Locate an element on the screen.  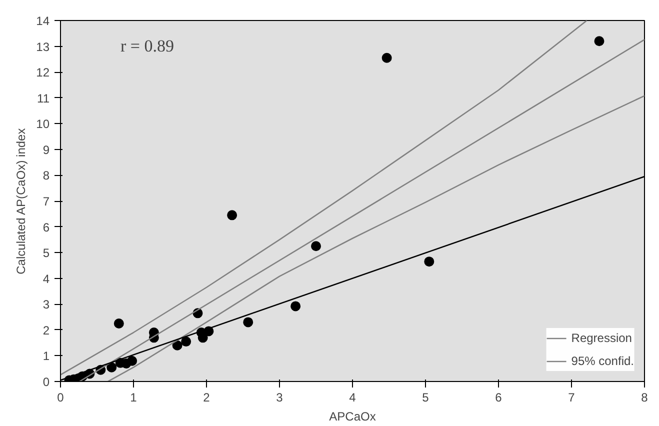
legend-label: 95% confid. is located at coordinates (602, 361).